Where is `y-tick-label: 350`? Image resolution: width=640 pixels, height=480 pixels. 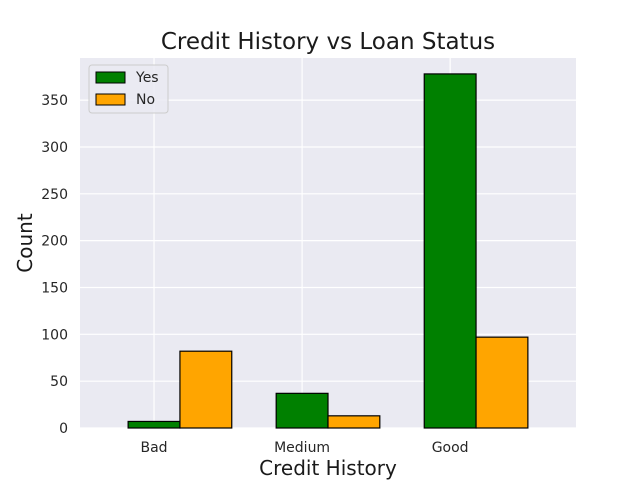 y-tick-label: 350 is located at coordinates (54, 101).